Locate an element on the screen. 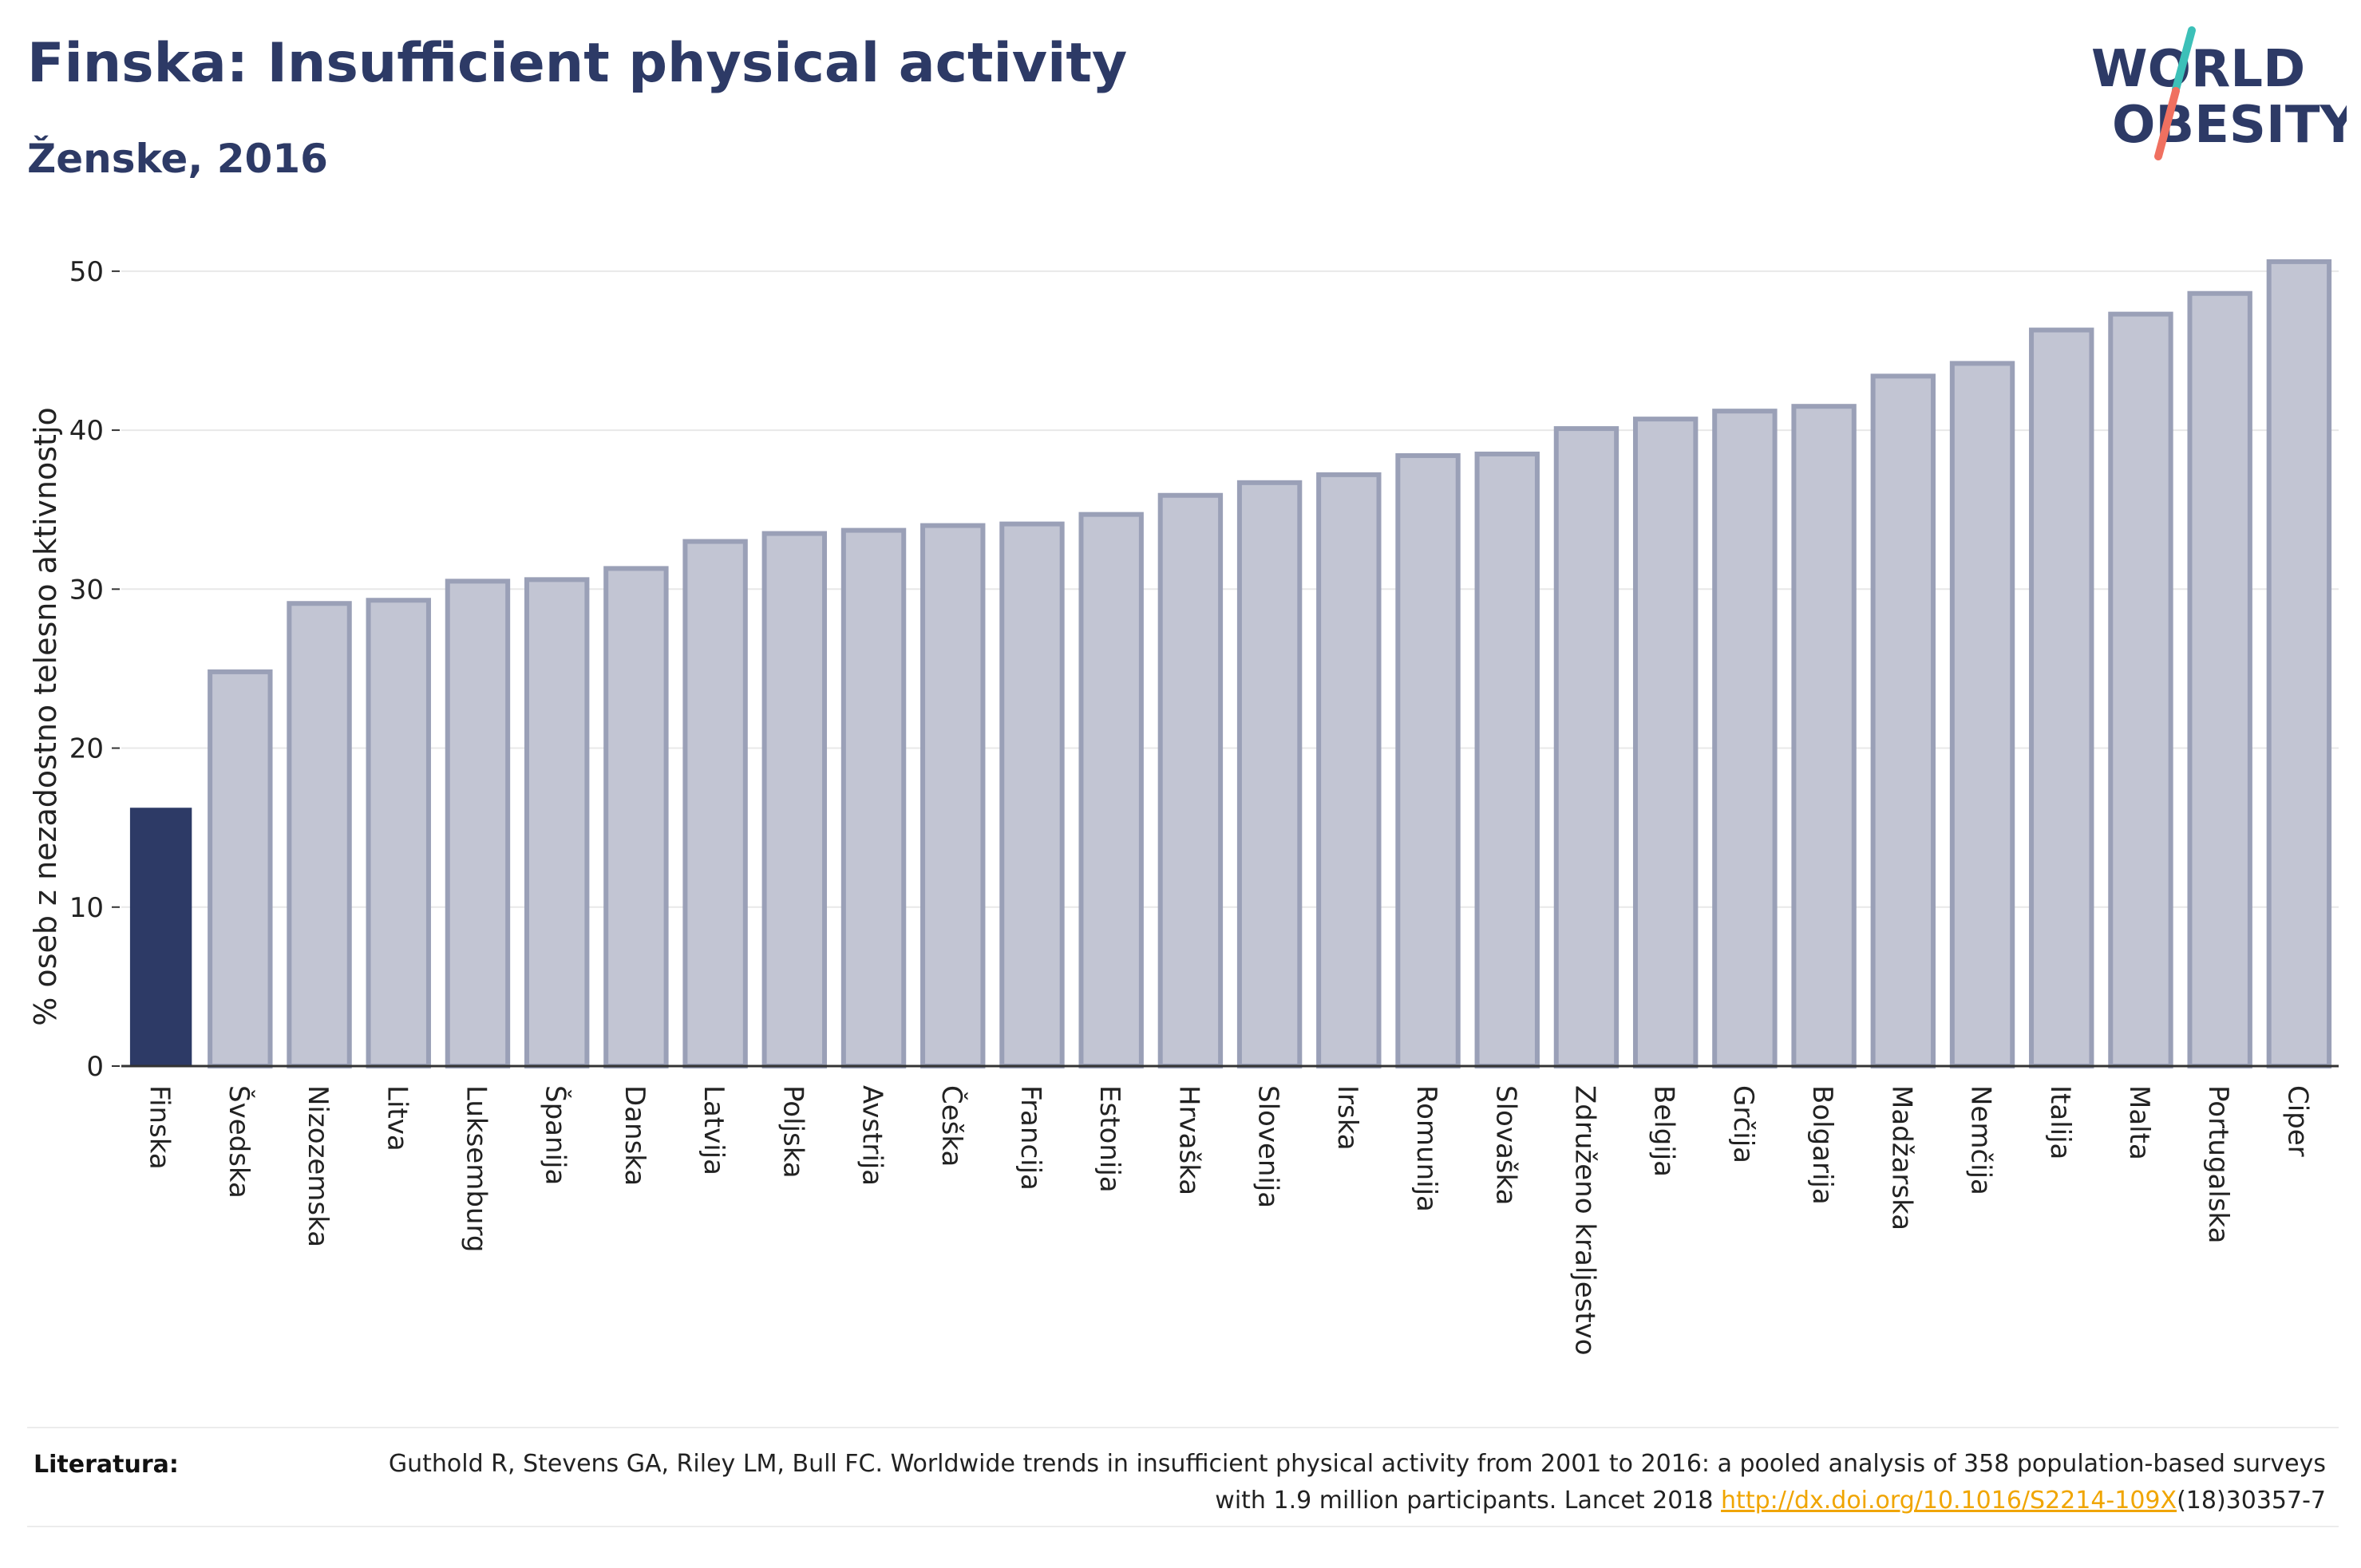 The height and width of the screenshot is (1568, 2361). x-tick-label: Slovaška is located at coordinates (1505, 1145).